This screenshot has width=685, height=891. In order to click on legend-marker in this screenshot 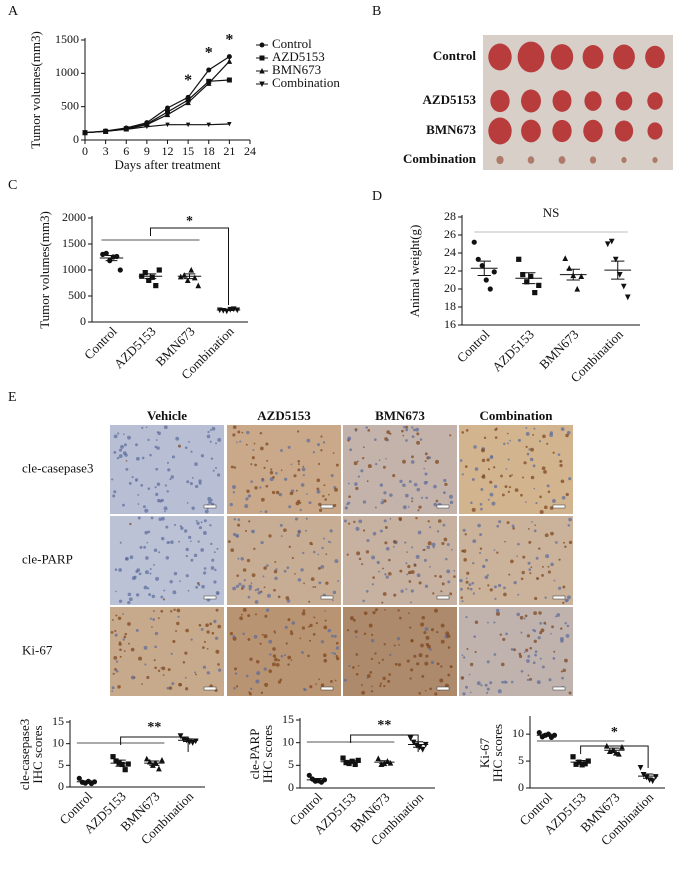, I will do `click(262, 71)`.